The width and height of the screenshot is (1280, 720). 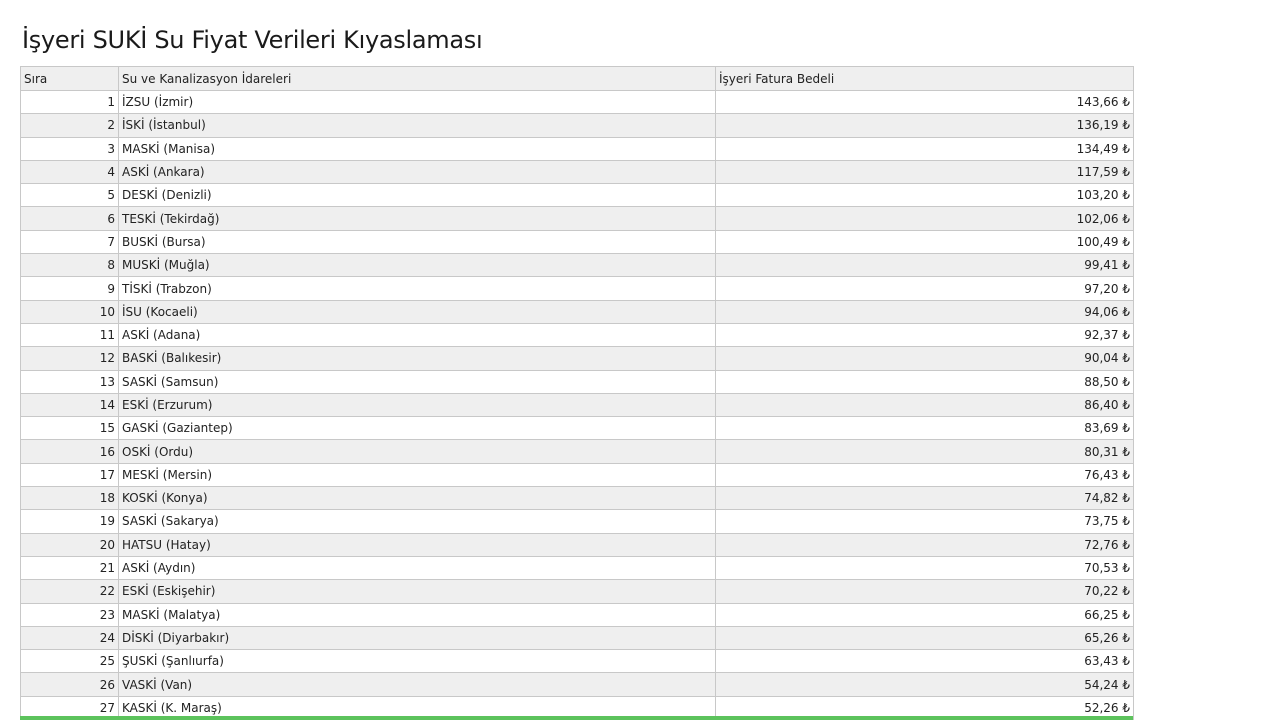 I want to click on rank-cell: 16, so click(x=69, y=451).